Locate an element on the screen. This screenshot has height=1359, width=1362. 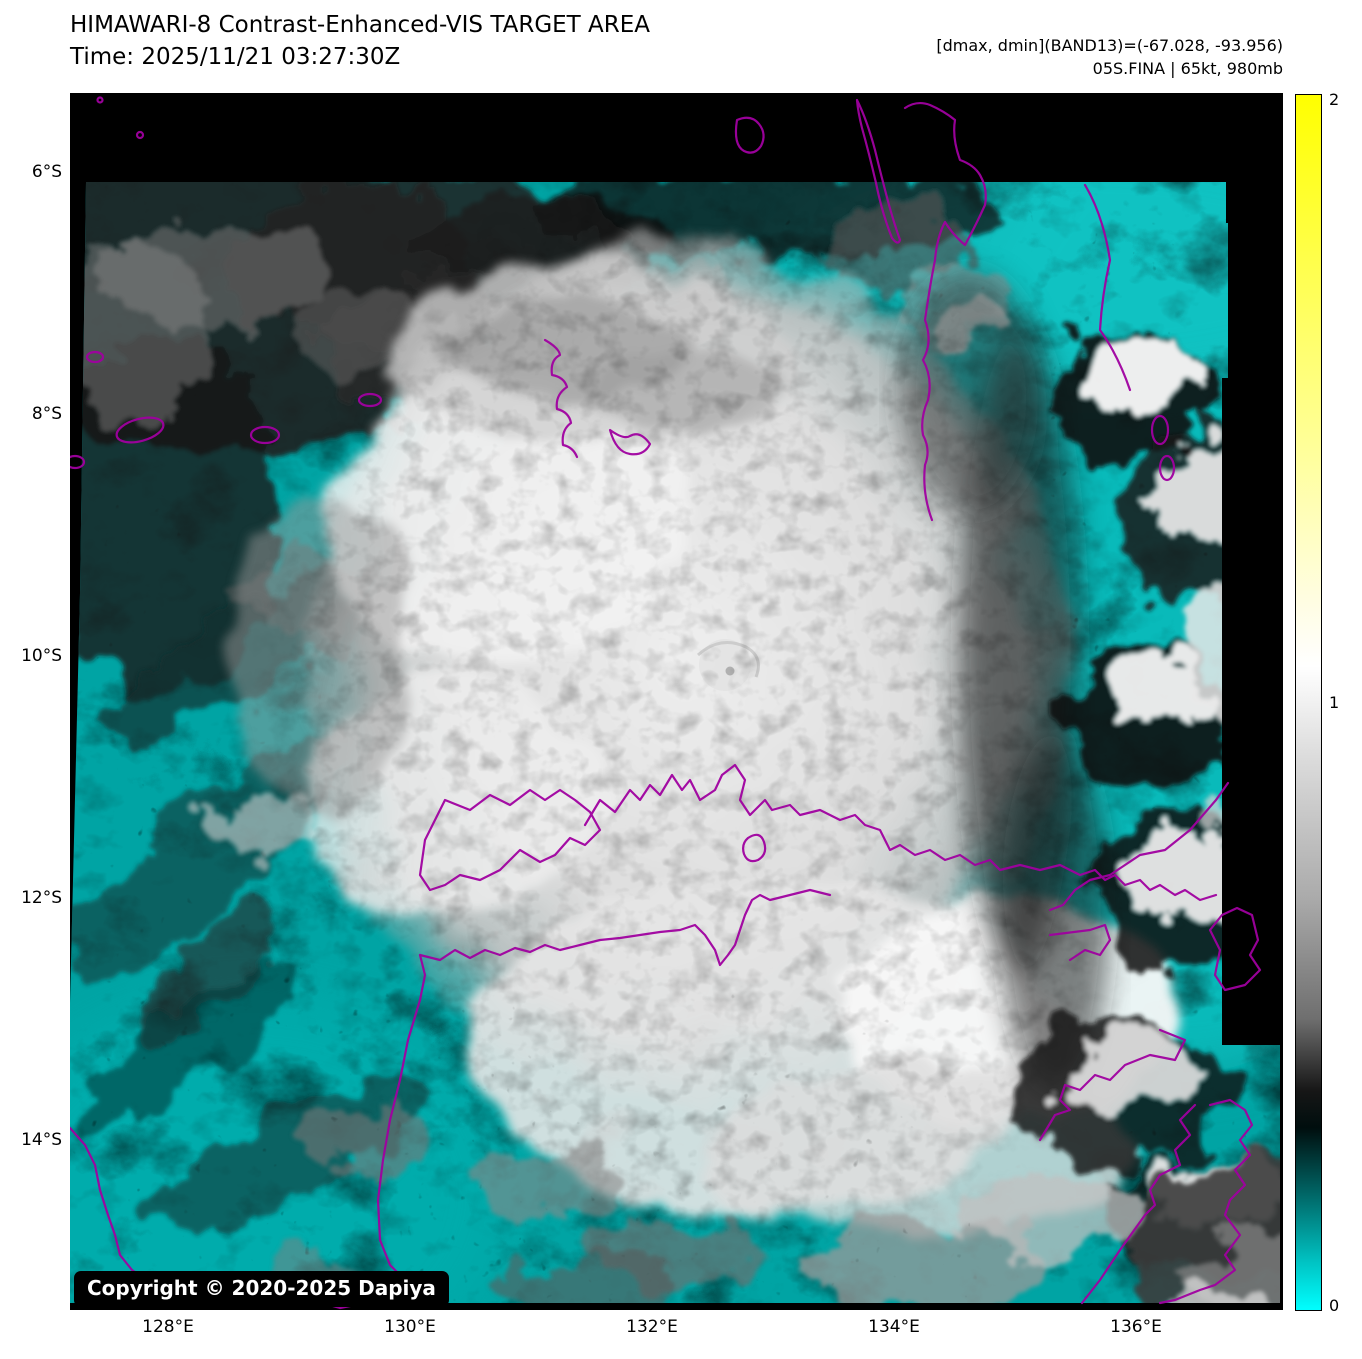
coastline-blue-mud-bay is located at coordinates (1112, 1085).